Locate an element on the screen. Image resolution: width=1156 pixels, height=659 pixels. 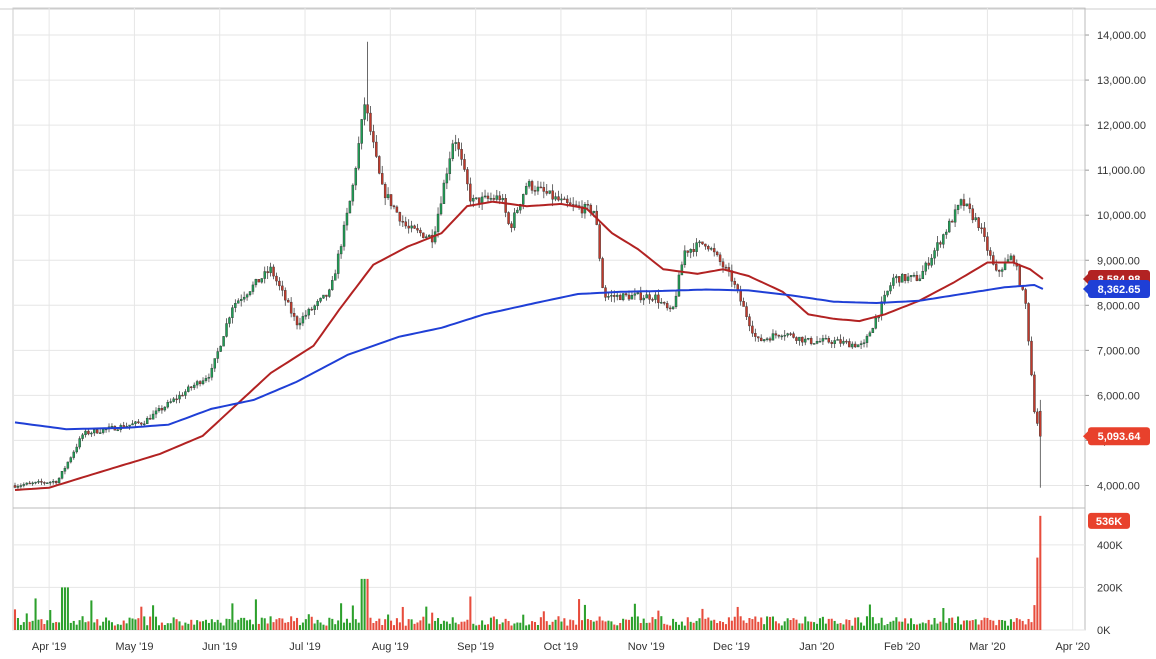
ma-long-price-tag-bg is located at coordinates (1119, 288).